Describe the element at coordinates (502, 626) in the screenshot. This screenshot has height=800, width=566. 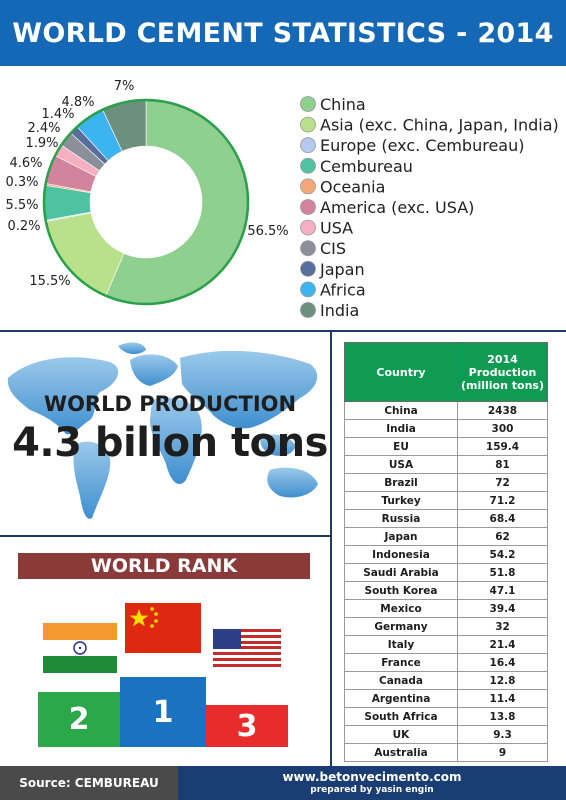
I see `table-cell-production: 32` at that location.